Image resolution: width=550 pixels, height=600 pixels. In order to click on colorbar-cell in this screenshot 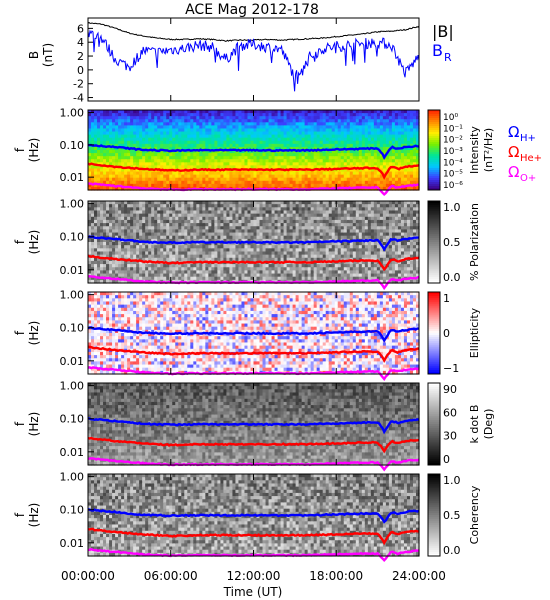, I will do `click(434, 129)`.